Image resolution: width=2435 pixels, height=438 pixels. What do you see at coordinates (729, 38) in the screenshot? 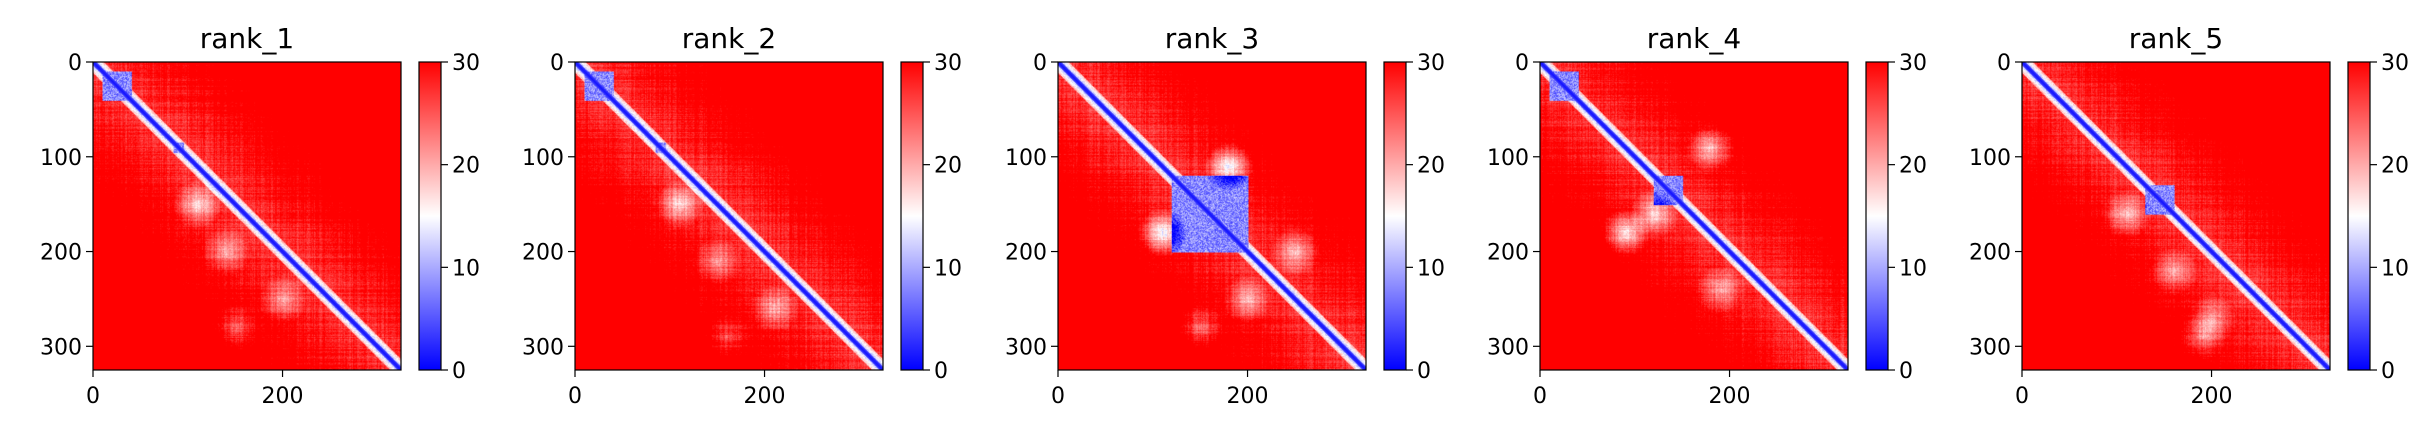
I see `panel-title: rank_2` at bounding box center [729, 38].